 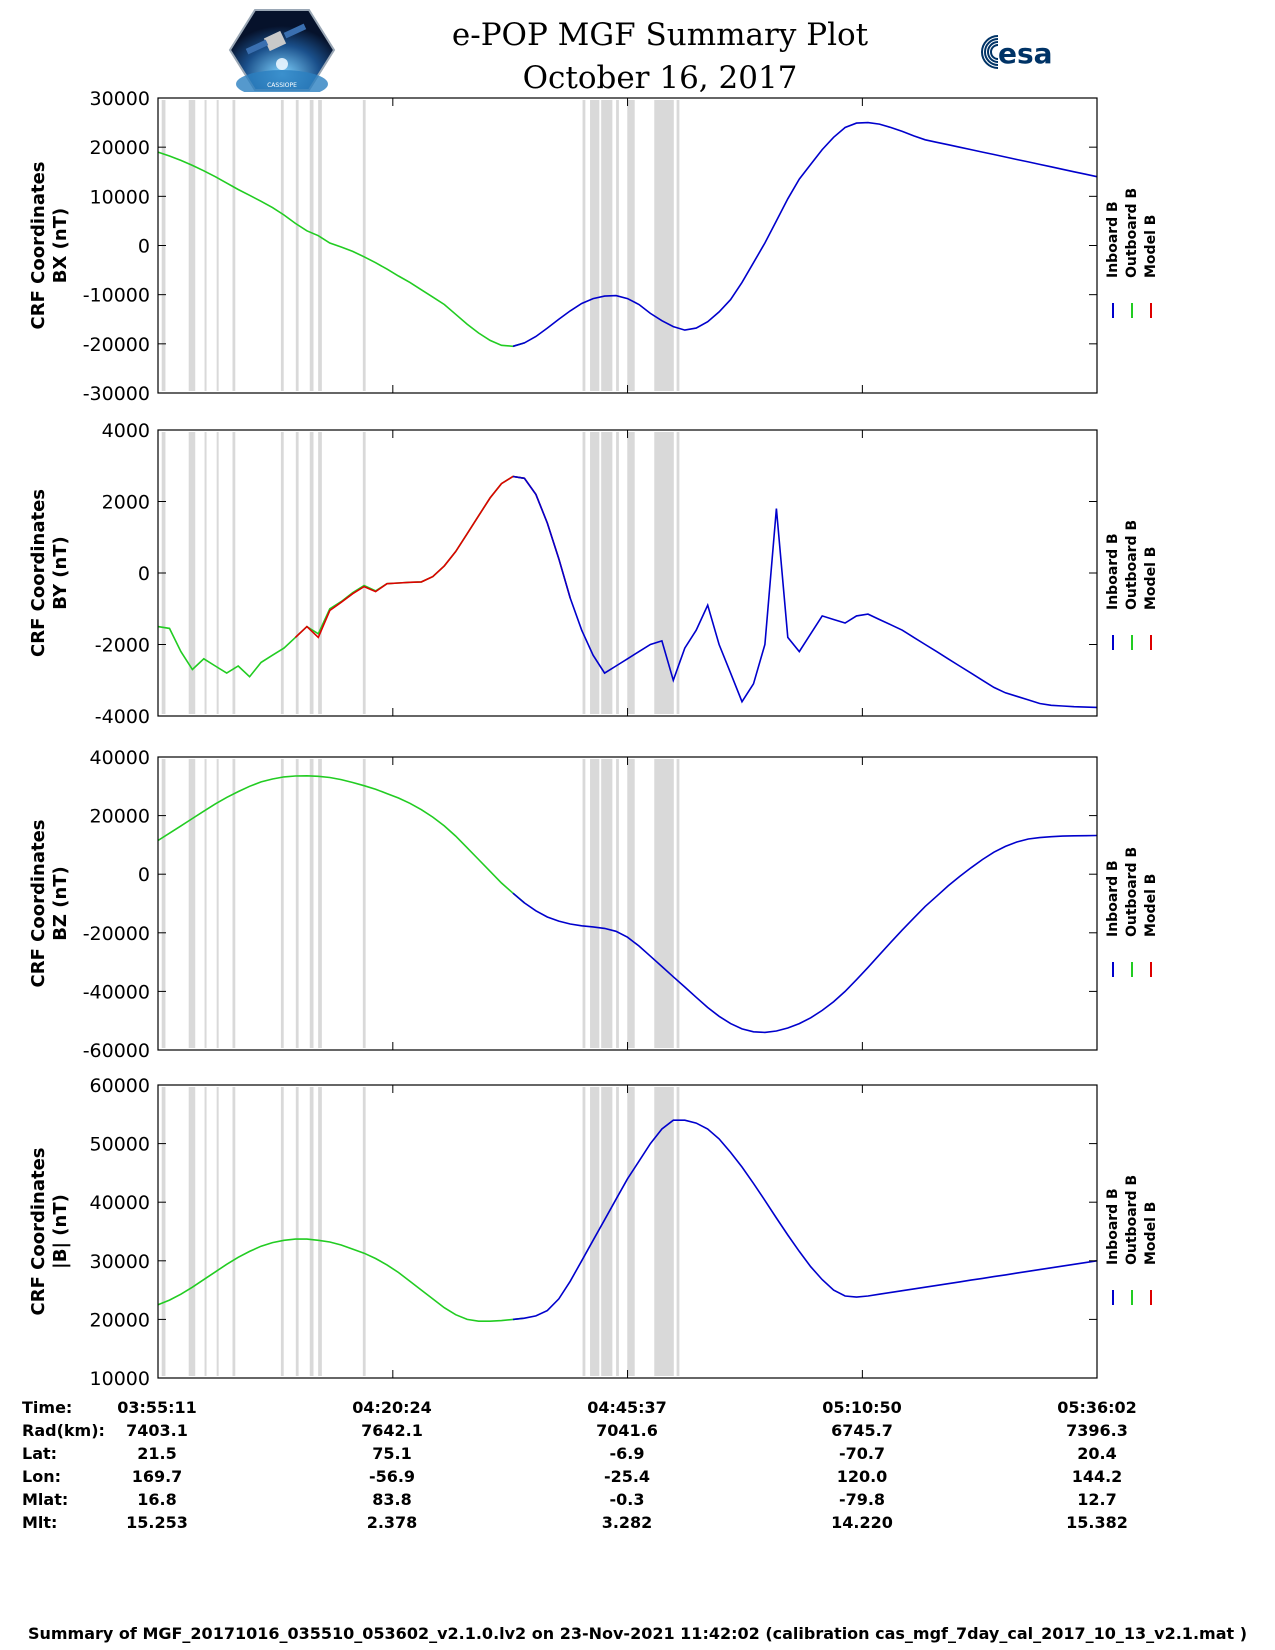 What do you see at coordinates (862, 1499) in the screenshot?
I see `ephemeris-cell: -79.8` at bounding box center [862, 1499].